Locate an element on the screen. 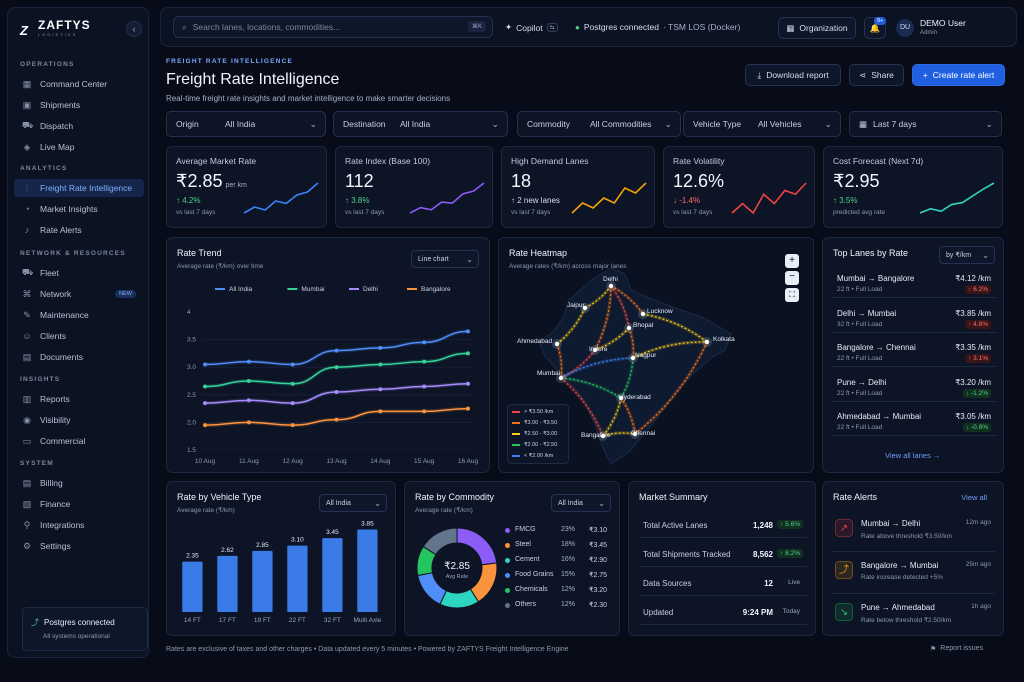  sidebar-item-commercial: ▭ Commercial is located at coordinates (79, 441).